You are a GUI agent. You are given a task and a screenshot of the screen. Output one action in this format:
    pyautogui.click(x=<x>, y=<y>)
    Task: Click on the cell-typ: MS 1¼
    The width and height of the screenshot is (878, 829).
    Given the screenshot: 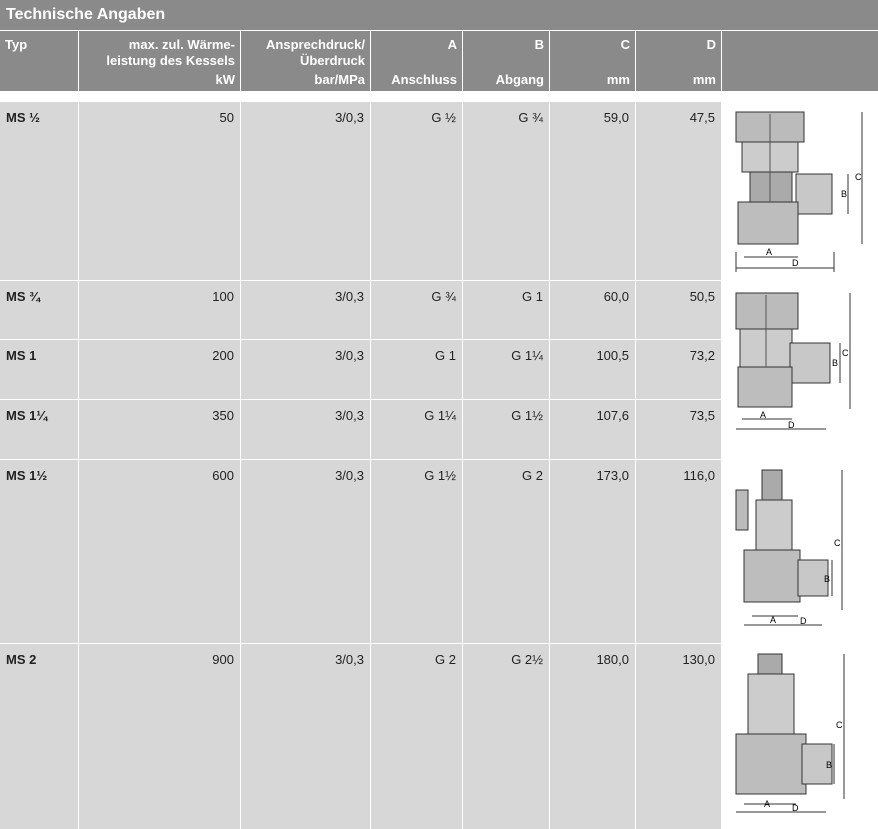 What is the action you would take?
    pyautogui.click(x=39, y=429)
    